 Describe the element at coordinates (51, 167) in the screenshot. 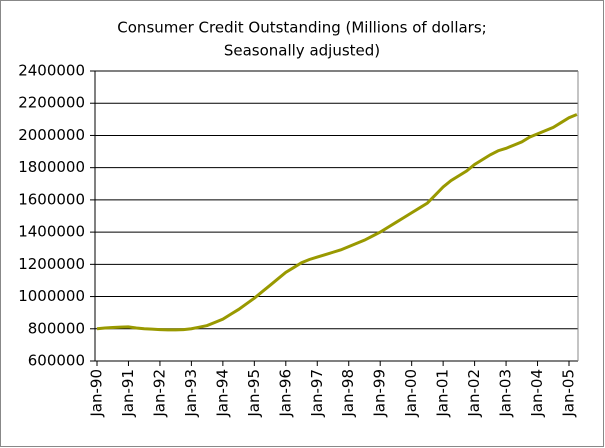

I see `y-tick-label: 1800000` at that location.